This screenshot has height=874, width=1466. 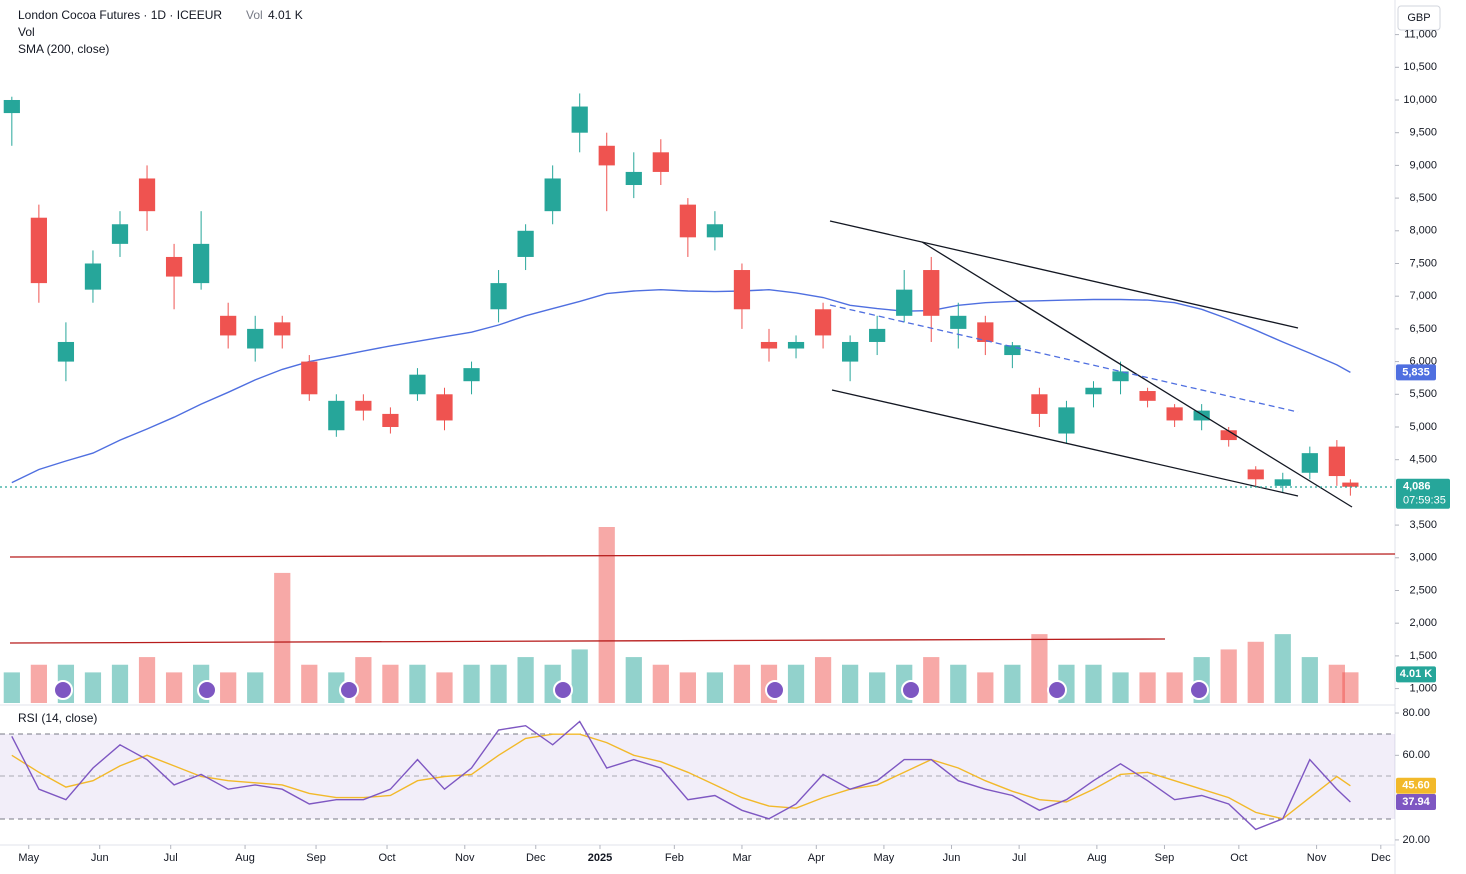 What do you see at coordinates (171, 858) in the screenshot?
I see `x-tick-label: Jul` at bounding box center [171, 858].